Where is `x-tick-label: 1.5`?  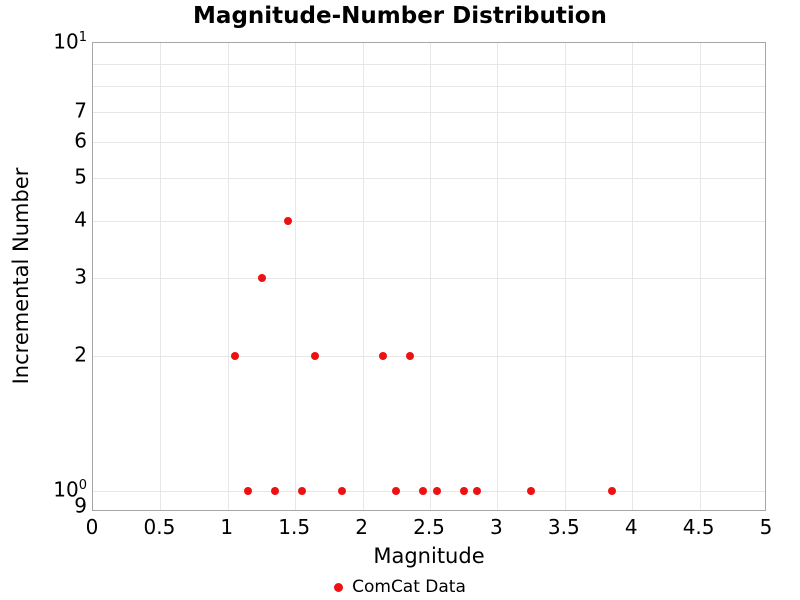 x-tick-label: 1.5 is located at coordinates (294, 527).